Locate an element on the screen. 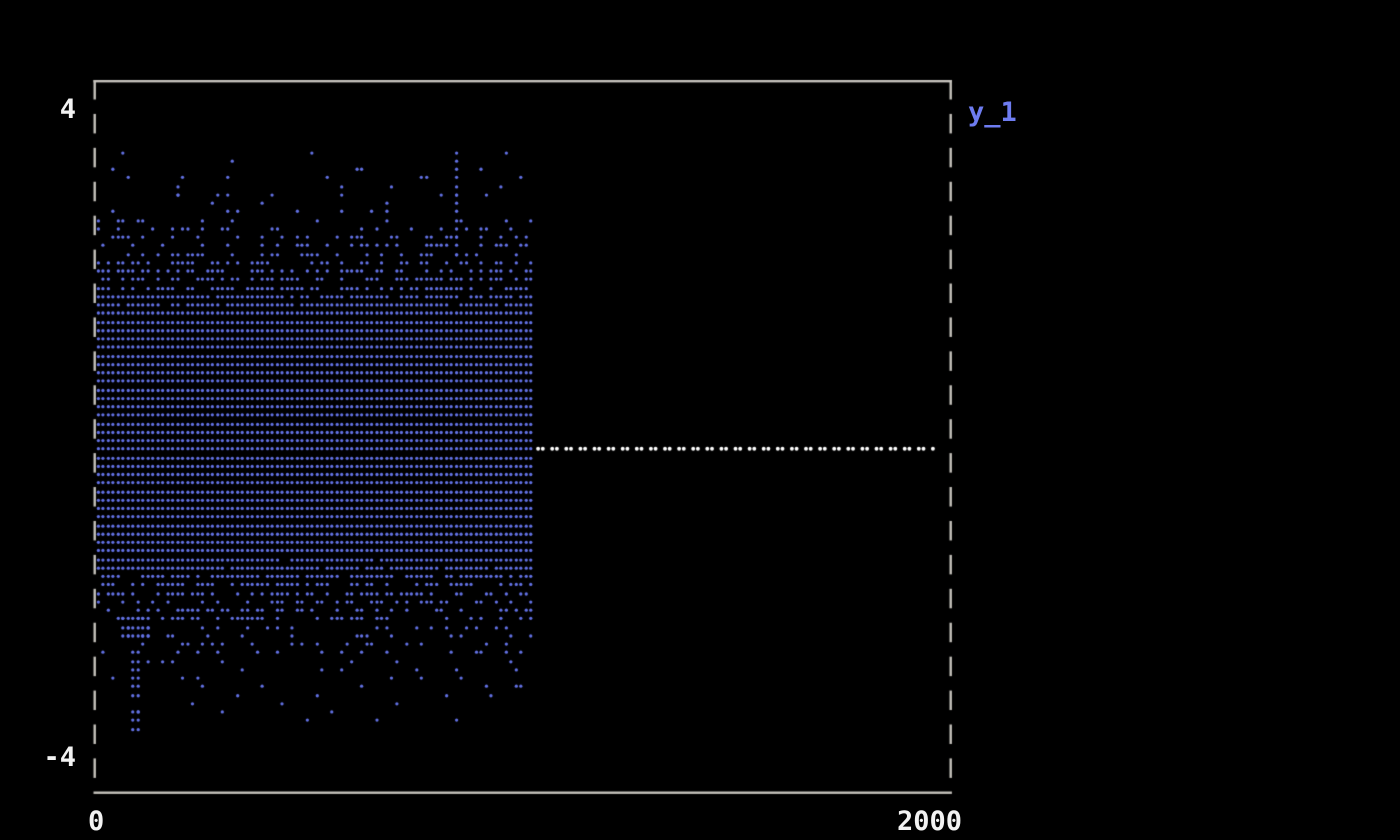 Image resolution: width=1400 pixels, height=840 pixels. y-axis-tick-min: -4 is located at coordinates (59, 757).